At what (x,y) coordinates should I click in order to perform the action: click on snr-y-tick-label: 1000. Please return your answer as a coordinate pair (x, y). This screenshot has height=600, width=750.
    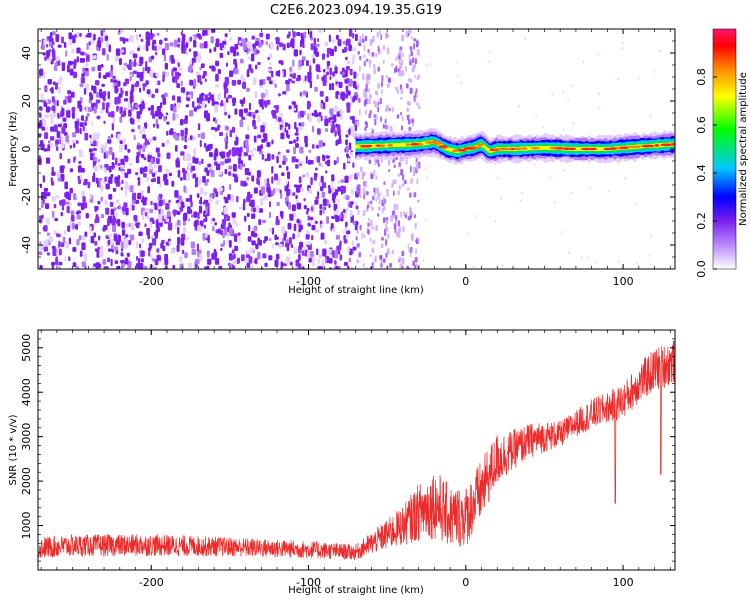
    Looking at the image, I should click on (26, 526).